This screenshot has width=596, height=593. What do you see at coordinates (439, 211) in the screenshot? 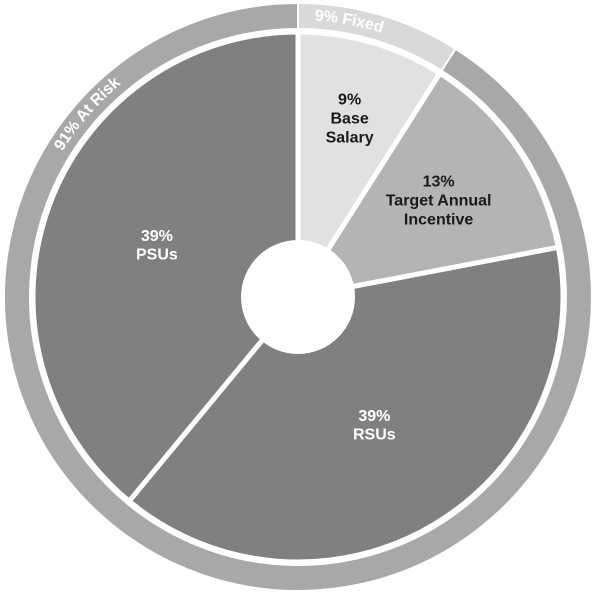
I see `category-label: Target Annual Incentive` at bounding box center [439, 211].